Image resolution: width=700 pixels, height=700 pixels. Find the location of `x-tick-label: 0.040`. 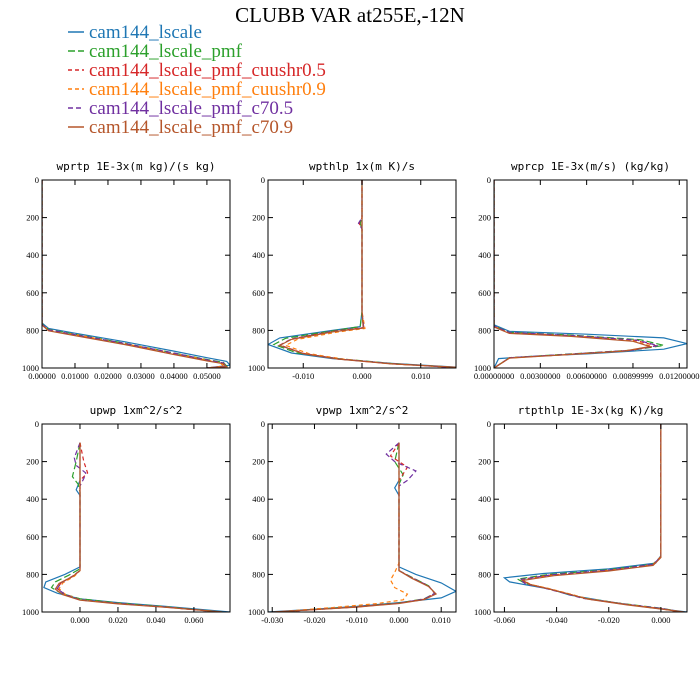

x-tick-label: 0.040 is located at coordinates (155, 620).